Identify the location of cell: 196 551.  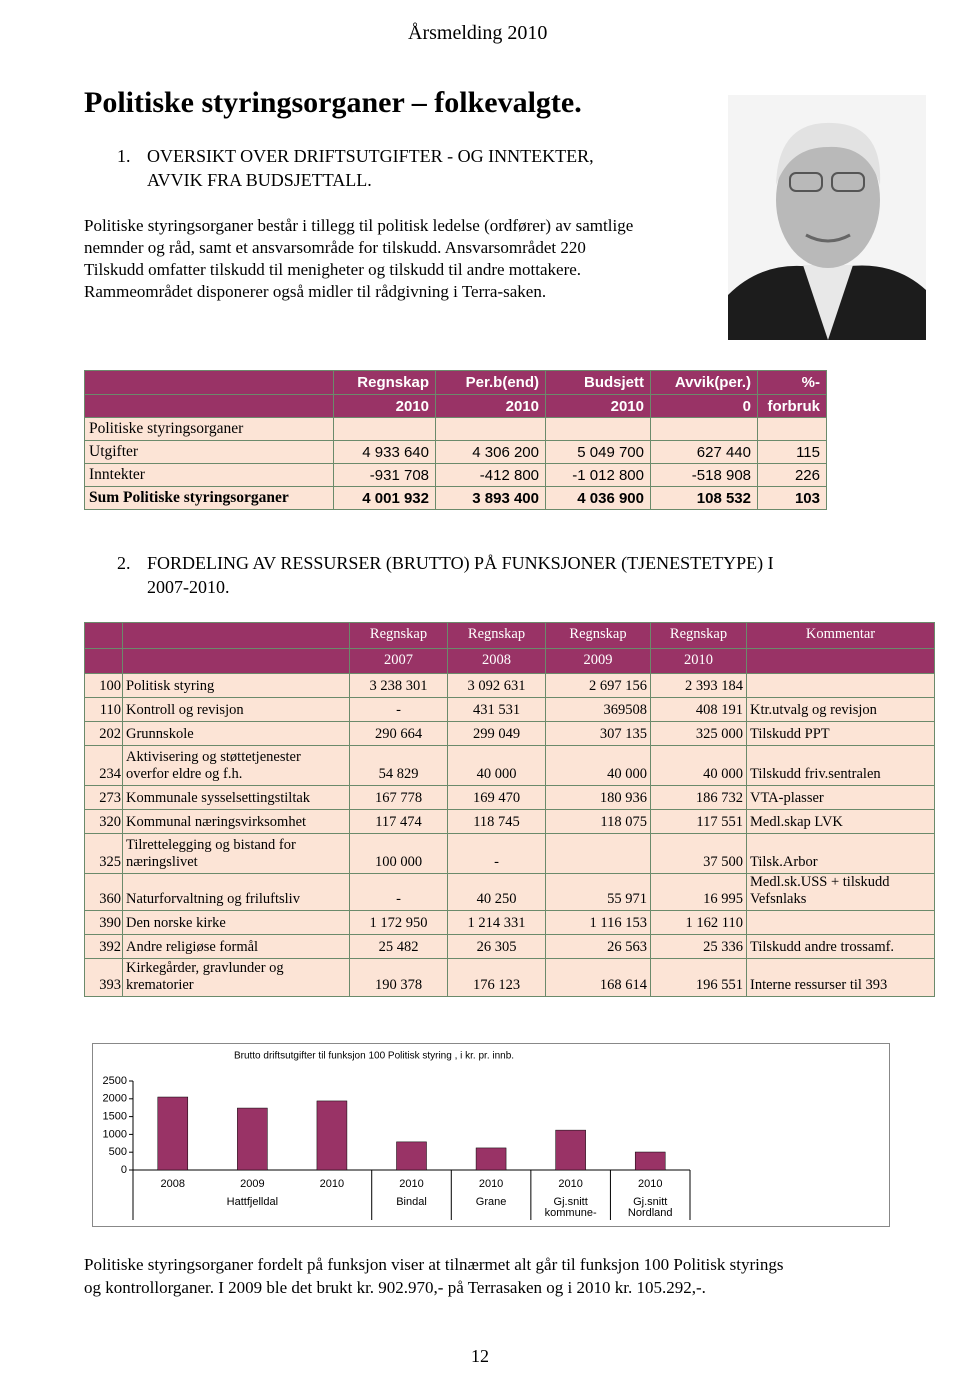
(698, 977).